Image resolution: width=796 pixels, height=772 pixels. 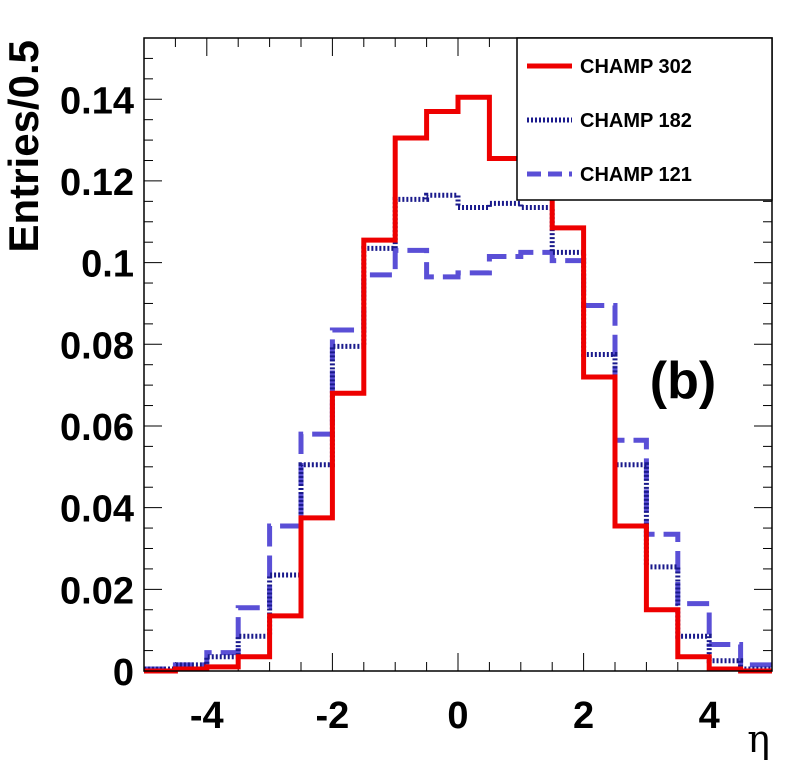 I want to click on x-axis-title: η, so click(x=758, y=739).